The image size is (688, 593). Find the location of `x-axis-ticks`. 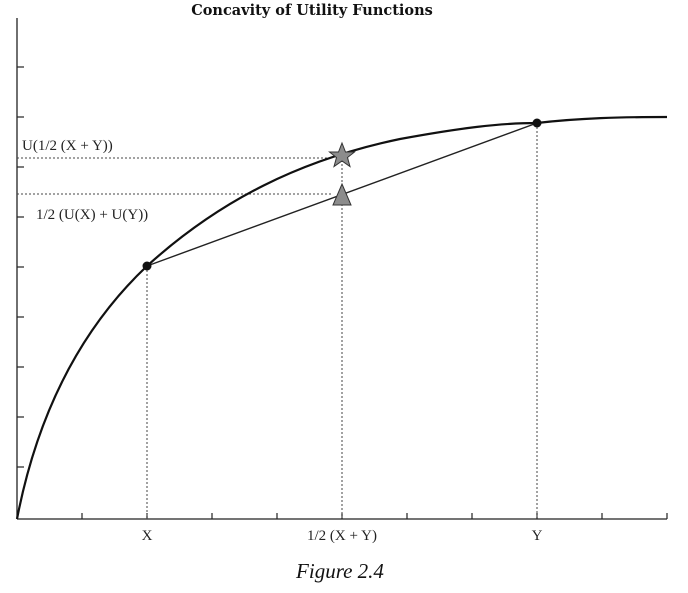

x-axis-ticks is located at coordinates (374, 516).